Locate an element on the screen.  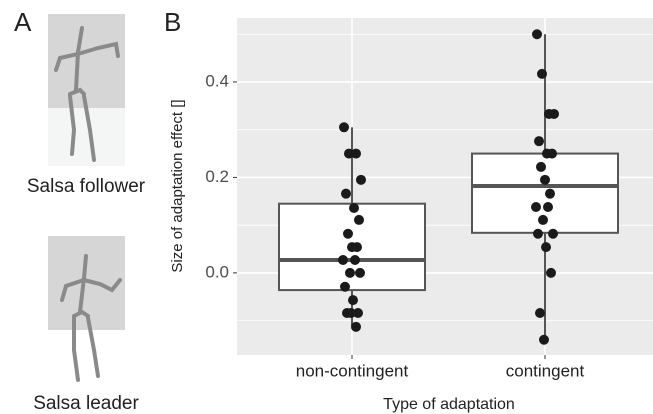
figure-caption: Salsa follower is located at coordinates (86, 186).